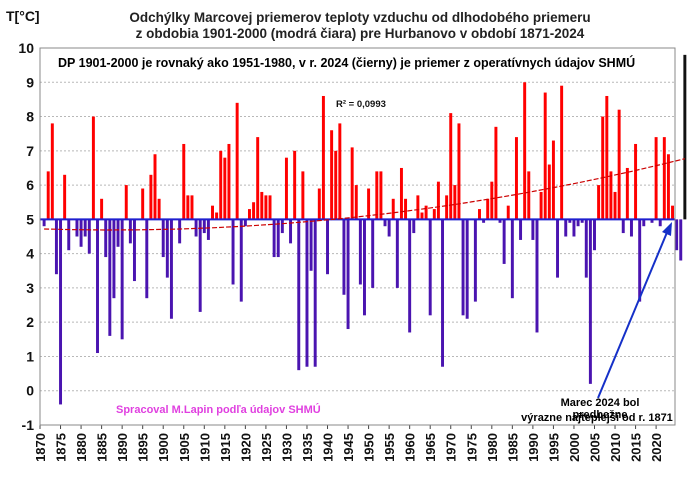 Image resolution: width=700 pixels, height=485 pixels. I want to click on x-tick-label: 1880, so click(81, 447).